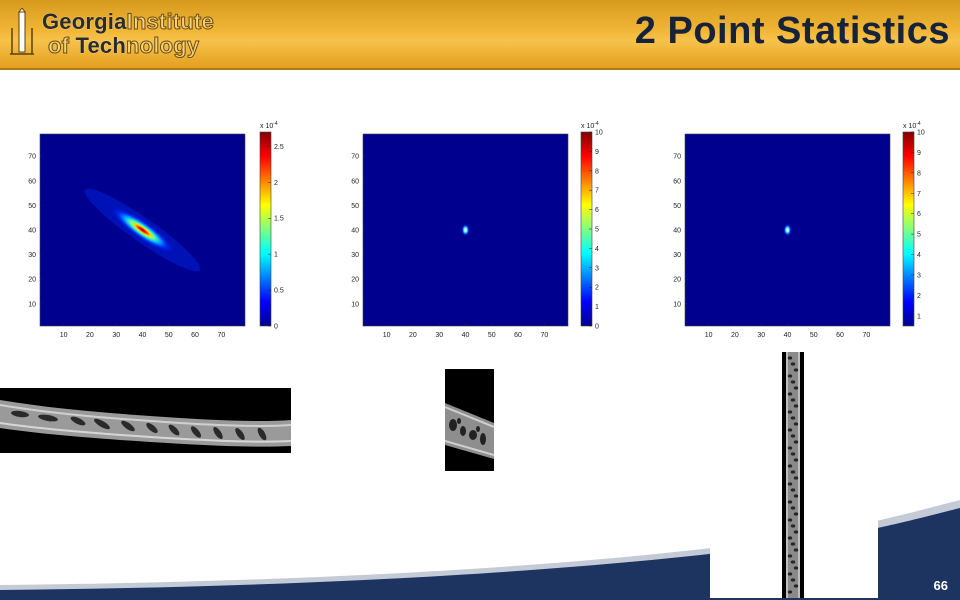 Image resolution: width=960 pixels, height=600 pixels. I want to click on page-number: 66, so click(940, 585).